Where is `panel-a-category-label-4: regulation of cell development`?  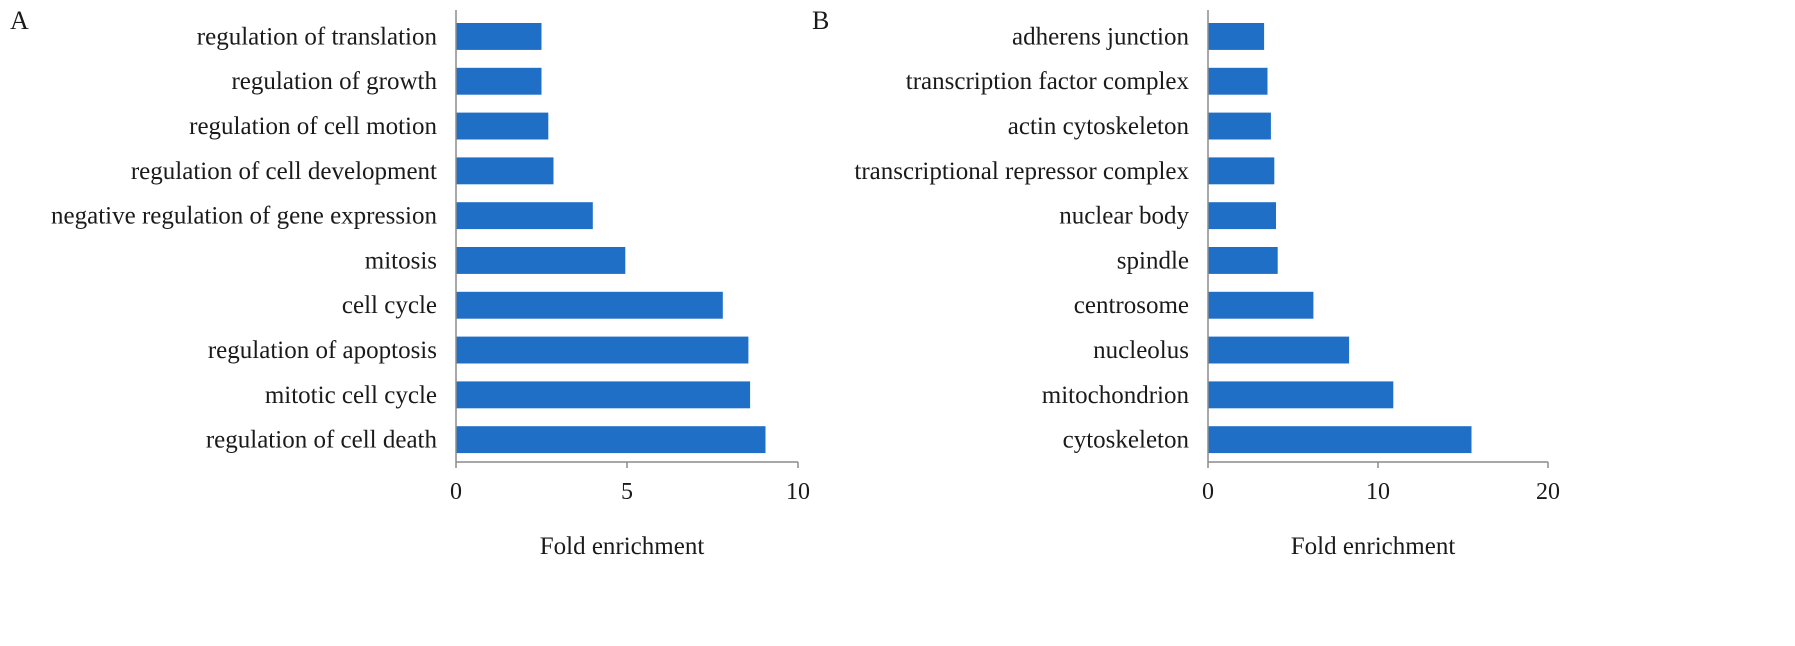
panel-a-category-label-4: regulation of cell development is located at coordinates (284, 171).